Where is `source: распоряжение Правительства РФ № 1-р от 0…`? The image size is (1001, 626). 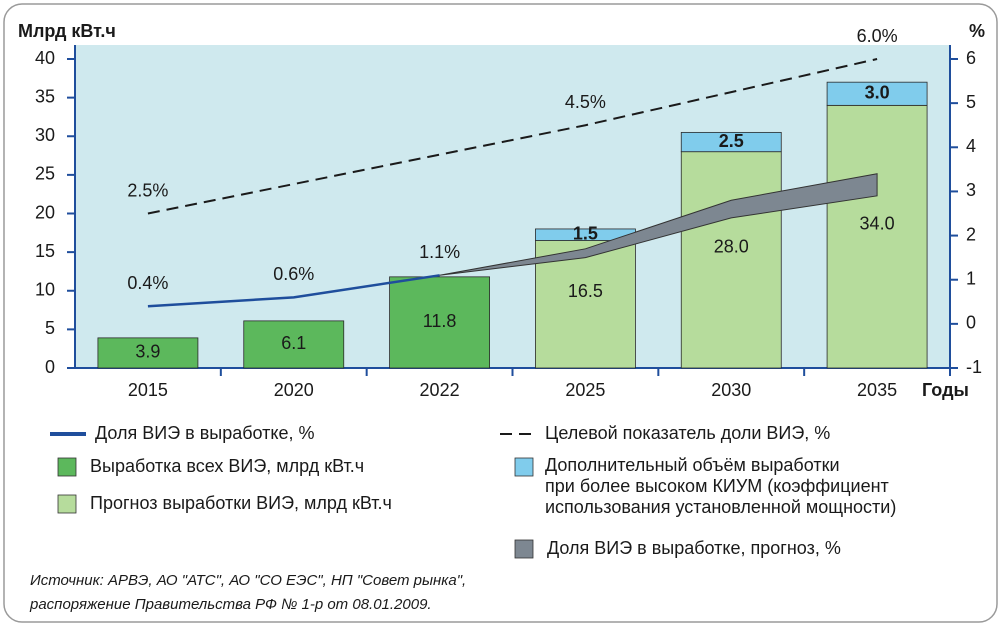 source: распоряжение Правительства РФ № 1-р от 0… is located at coordinates (230, 604).